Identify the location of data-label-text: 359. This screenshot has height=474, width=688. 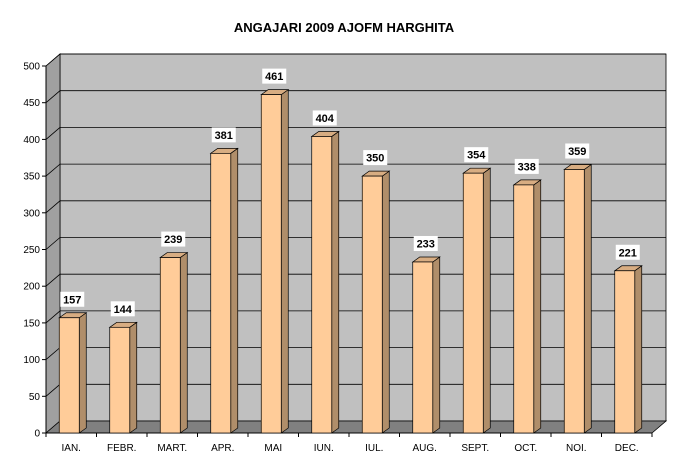
(577, 152).